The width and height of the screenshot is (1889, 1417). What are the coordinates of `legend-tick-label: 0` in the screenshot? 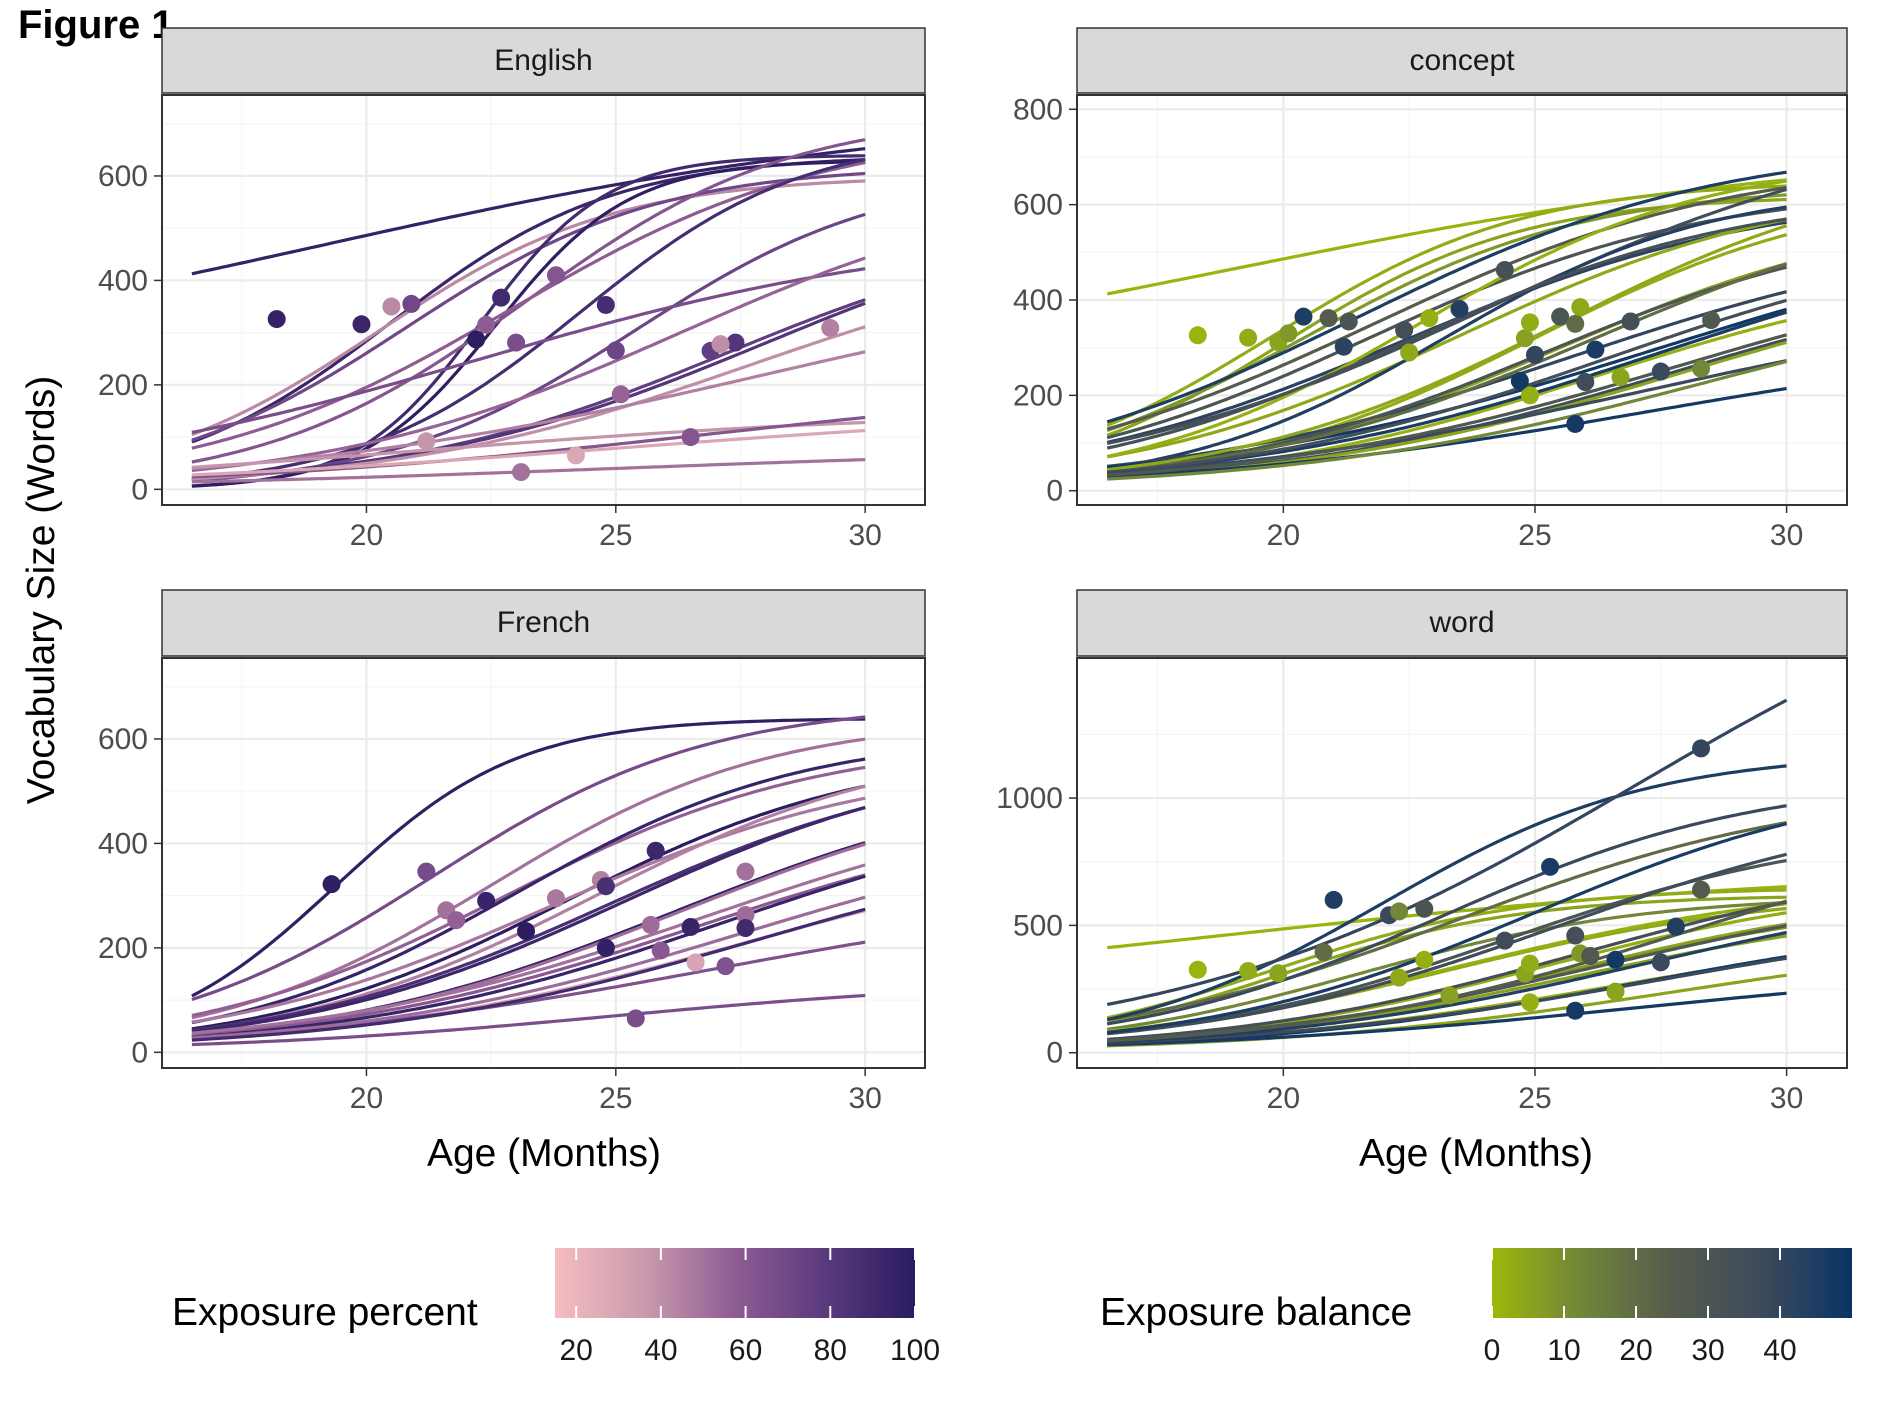 It's located at (1492, 1350).